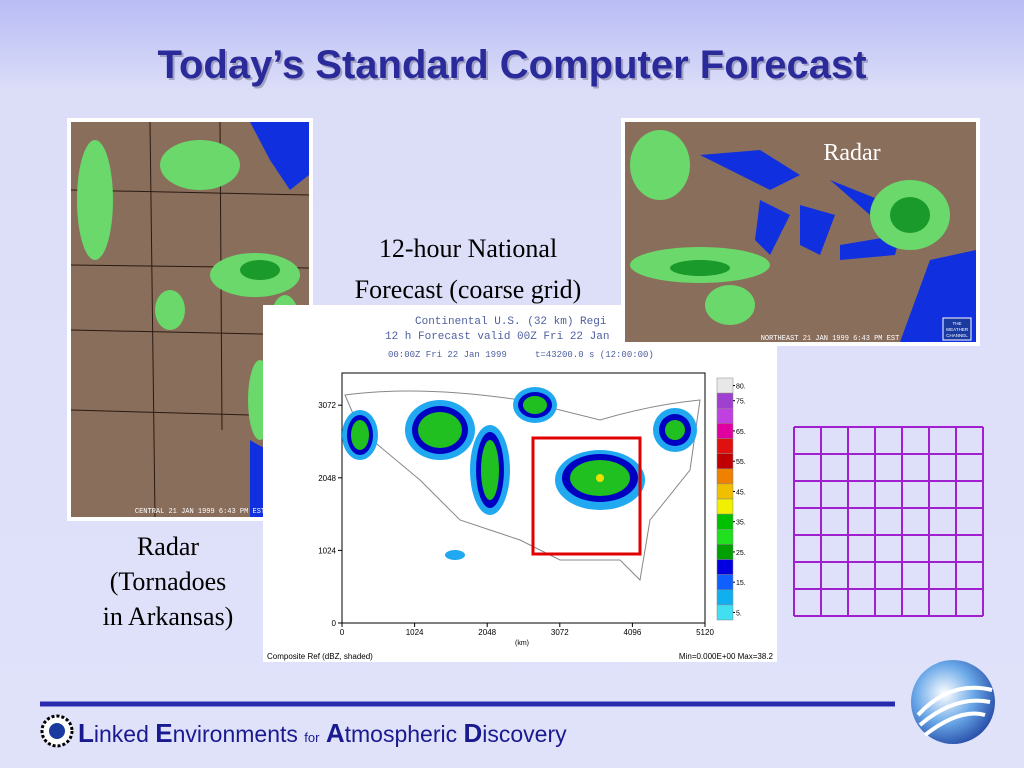 This screenshot has height=768, width=1024. I want to click on map-caption: NORTHEAST 21 JAN 1999 6:43 PM EST, so click(830, 339).